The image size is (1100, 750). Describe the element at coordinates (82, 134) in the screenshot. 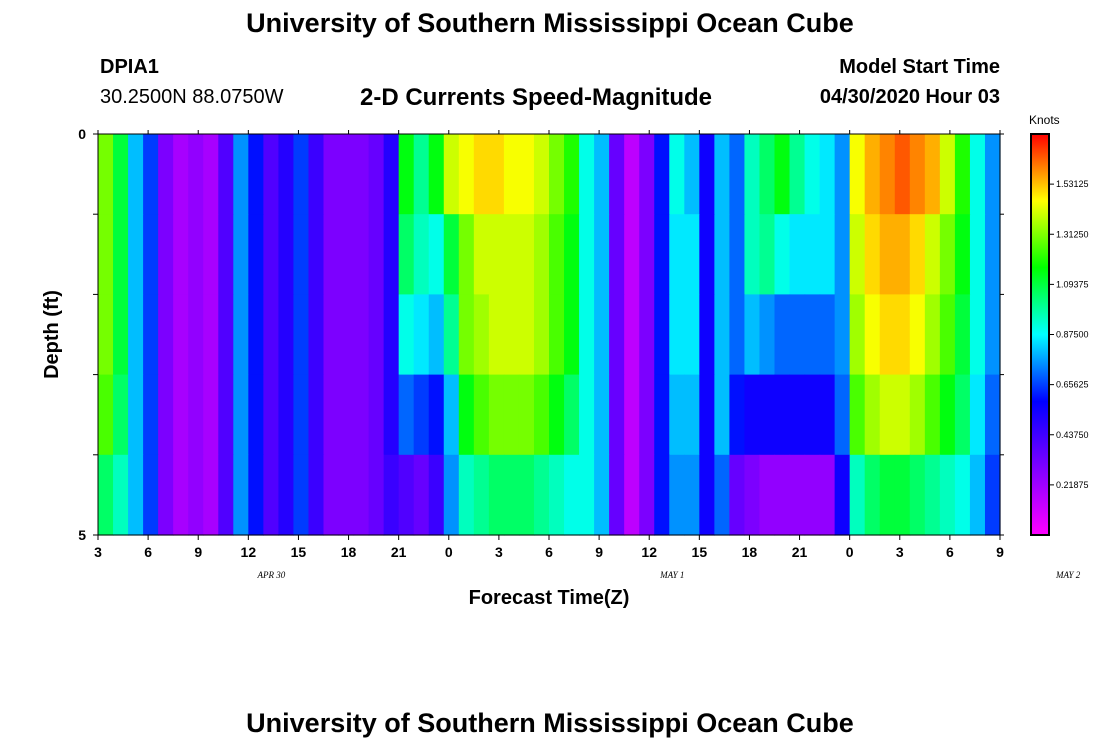

I see `y-tick-label: 0` at that location.